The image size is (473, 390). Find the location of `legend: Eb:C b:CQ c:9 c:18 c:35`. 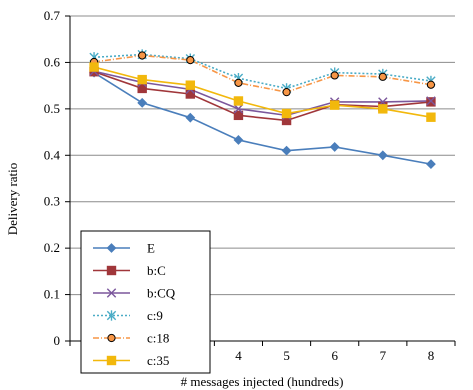

legend: Eb:C b:CQ c:9 c:18 c:35 is located at coordinates (145, 302).